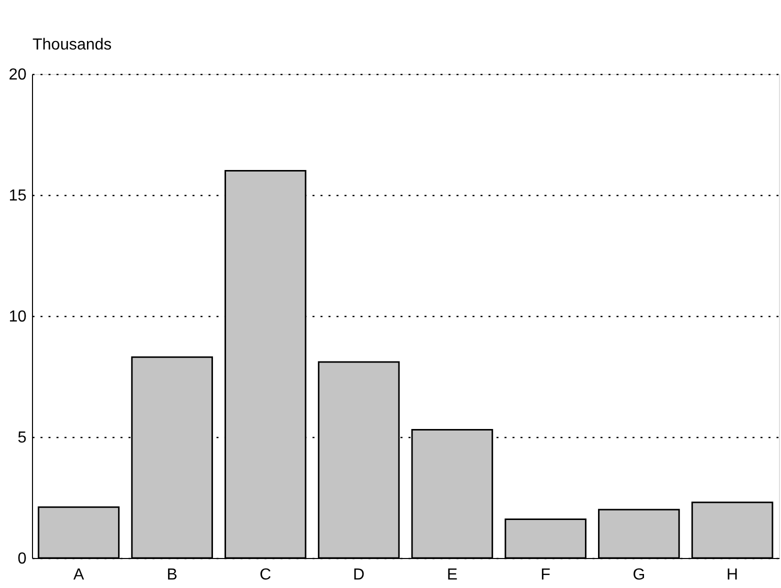 The width and height of the screenshot is (781, 588). What do you see at coordinates (452, 575) in the screenshot?
I see `x-tick-label: E` at bounding box center [452, 575].